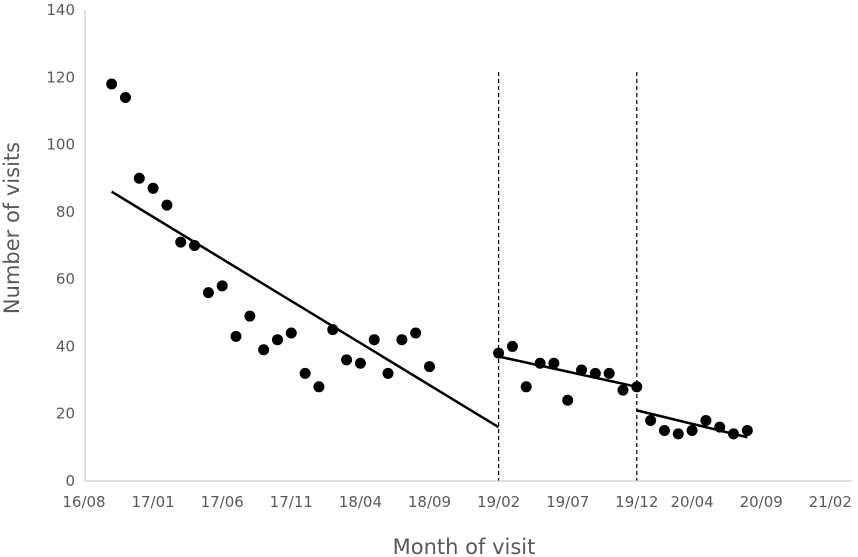 This screenshot has width=858, height=557. I want to click on y-axis-title: Number of visits, so click(12, 228).